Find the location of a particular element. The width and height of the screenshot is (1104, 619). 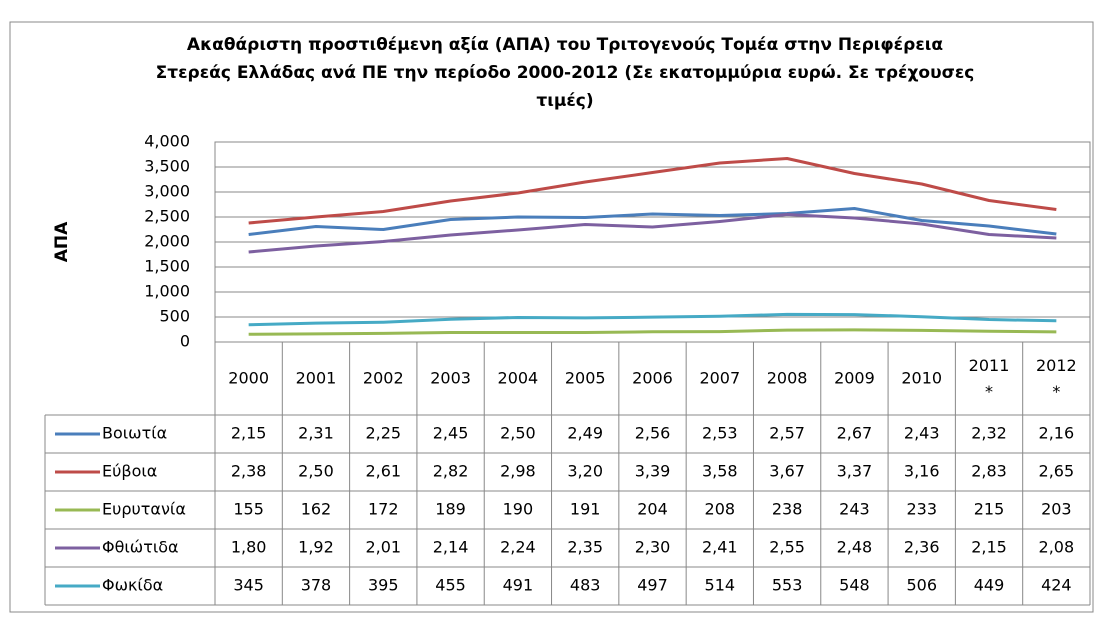

table-cell: 162 is located at coordinates (316, 509).